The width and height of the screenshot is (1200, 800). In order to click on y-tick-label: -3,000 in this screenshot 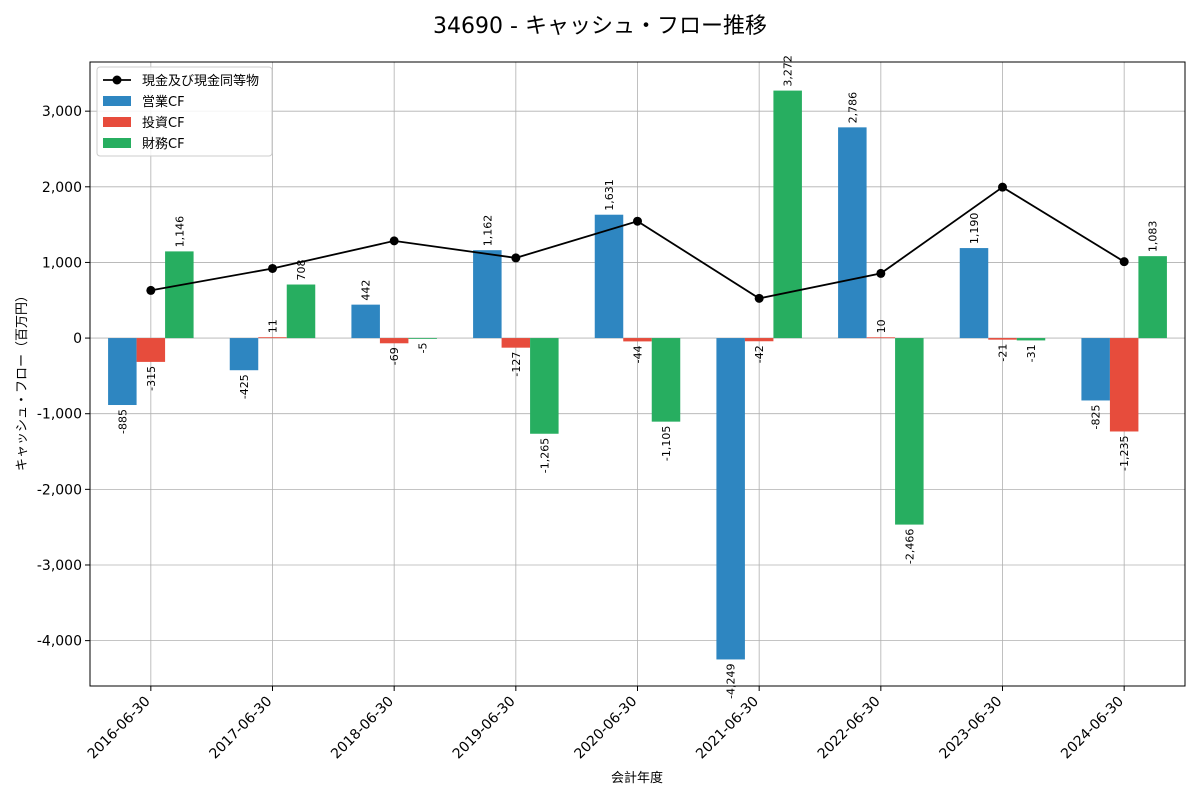, I will do `click(59, 566)`.